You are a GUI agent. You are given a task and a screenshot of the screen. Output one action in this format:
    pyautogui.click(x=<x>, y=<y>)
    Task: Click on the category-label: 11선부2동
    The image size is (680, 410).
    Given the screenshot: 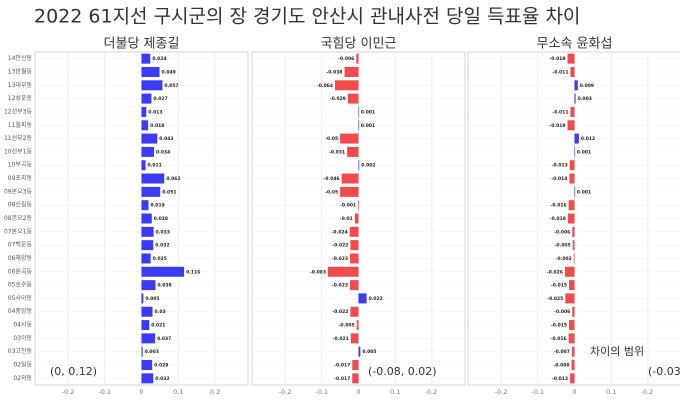 What is the action you would take?
    pyautogui.click(x=18, y=138)
    